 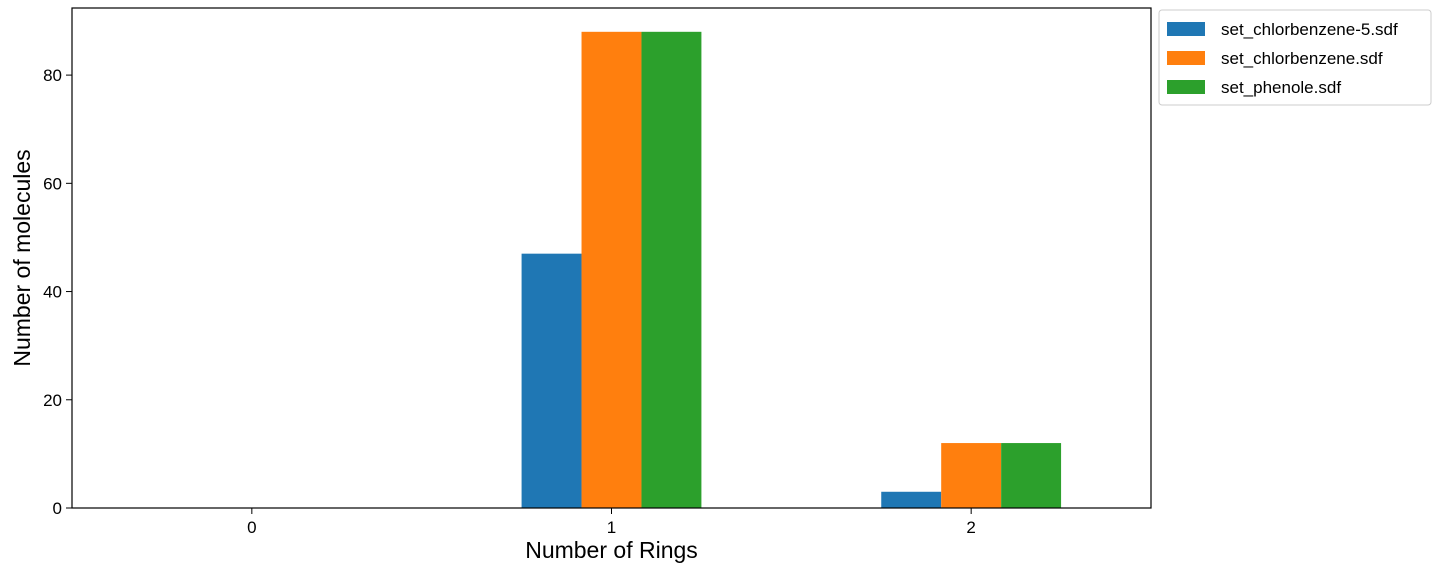 I want to click on x-axis-ticks: 0 1 2, so click(x=611, y=522).